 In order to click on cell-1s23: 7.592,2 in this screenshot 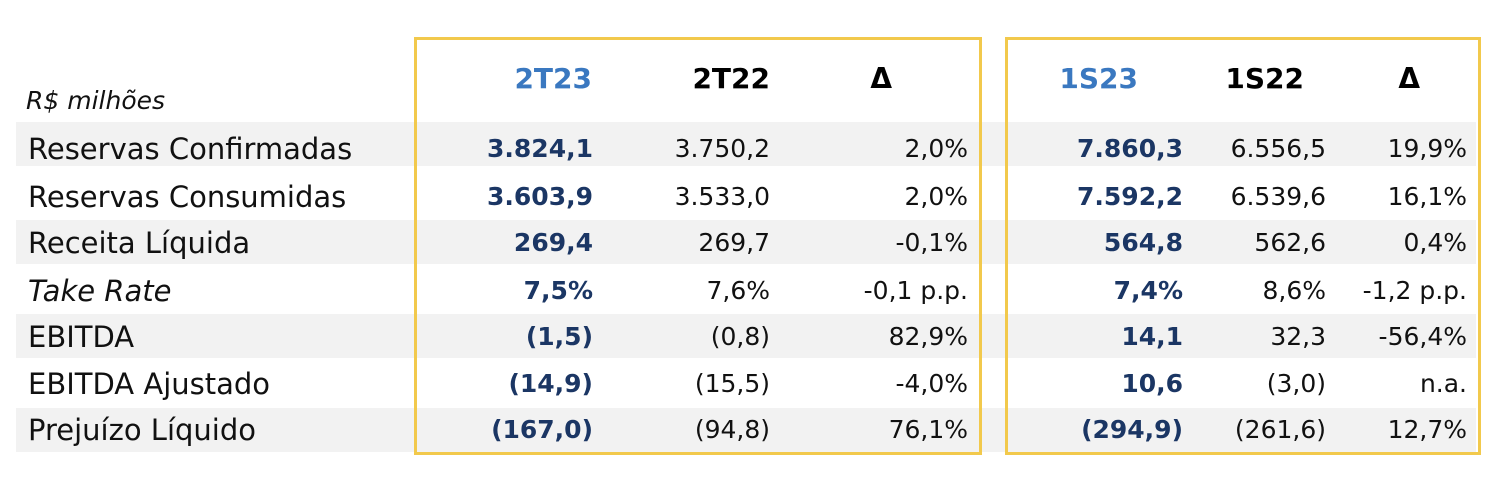, I will do `click(1130, 196)`.